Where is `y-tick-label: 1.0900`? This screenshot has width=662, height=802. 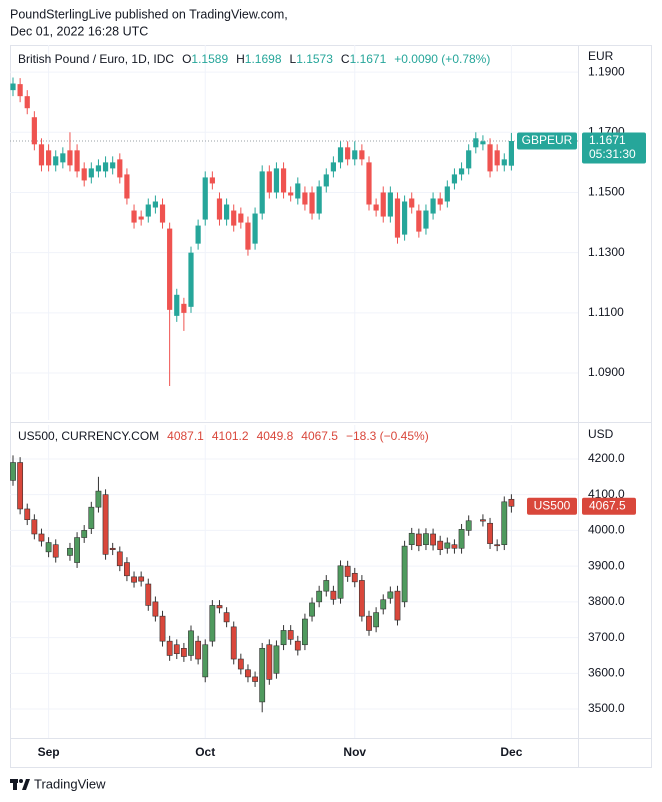 y-tick-label: 1.0900 is located at coordinates (606, 372).